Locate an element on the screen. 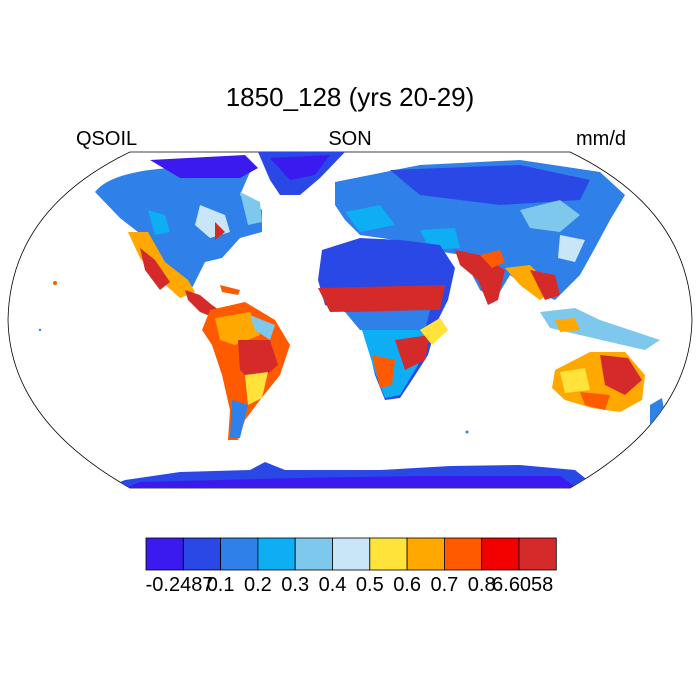 The height and width of the screenshot is (700, 700). north-america is located at coordinates (178, 226).